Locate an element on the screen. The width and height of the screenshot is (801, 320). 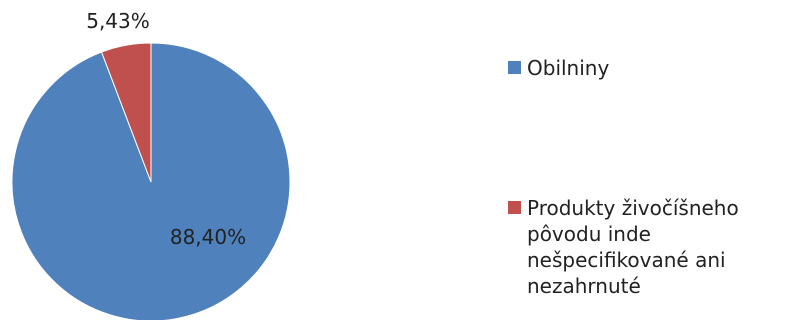
pie-slice-produkty-zivocisneho-povodu is located at coordinates (126, 112).